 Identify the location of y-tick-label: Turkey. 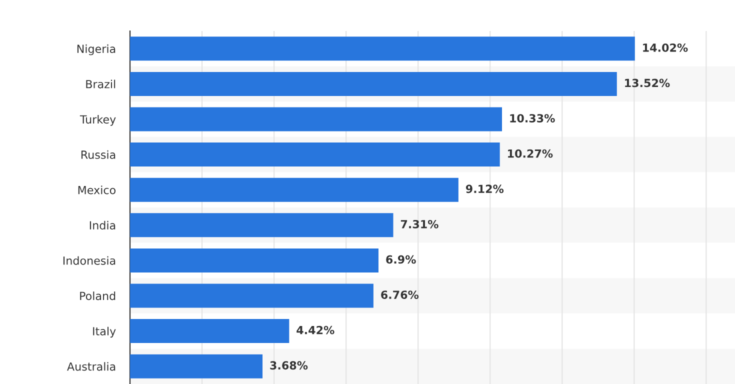
(98, 120).